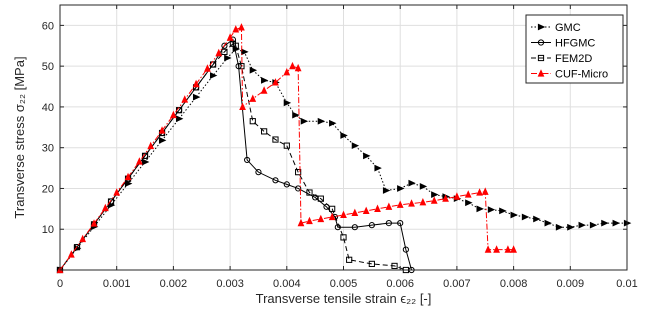  What do you see at coordinates (60, 284) in the screenshot?
I see `x-tick-label: 0` at bounding box center [60, 284].